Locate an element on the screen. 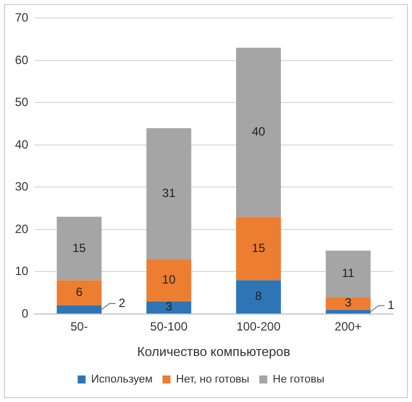 This screenshot has height=402, width=412. data-label: 11 is located at coordinates (348, 273).